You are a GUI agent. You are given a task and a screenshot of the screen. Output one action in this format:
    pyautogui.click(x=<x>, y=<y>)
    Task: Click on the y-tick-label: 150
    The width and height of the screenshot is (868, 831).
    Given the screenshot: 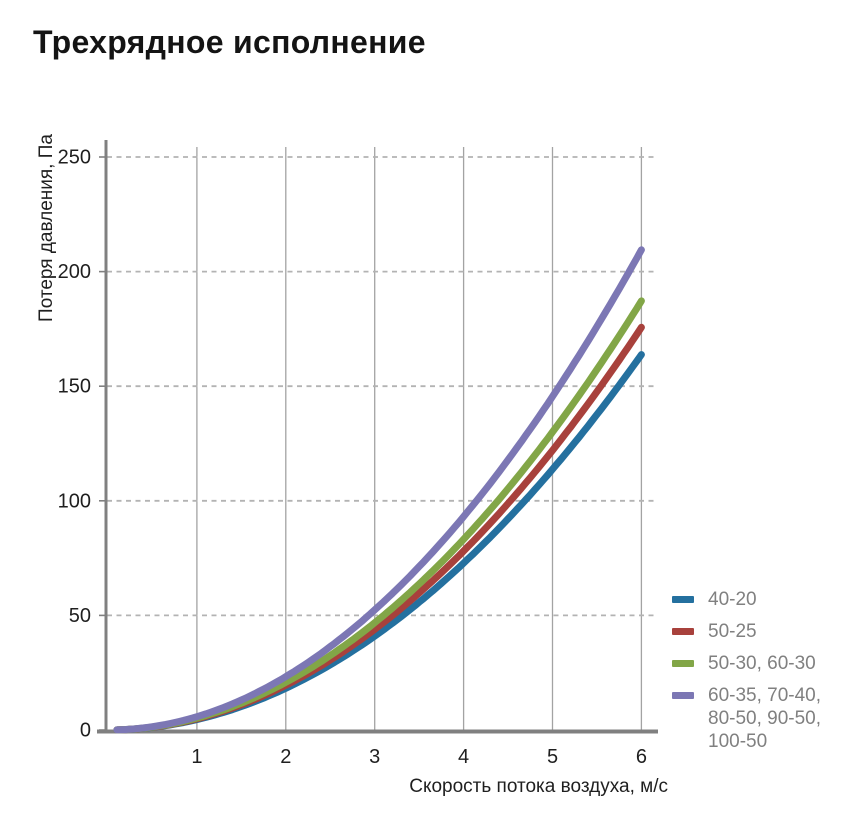 What is the action you would take?
    pyautogui.click(x=74, y=387)
    